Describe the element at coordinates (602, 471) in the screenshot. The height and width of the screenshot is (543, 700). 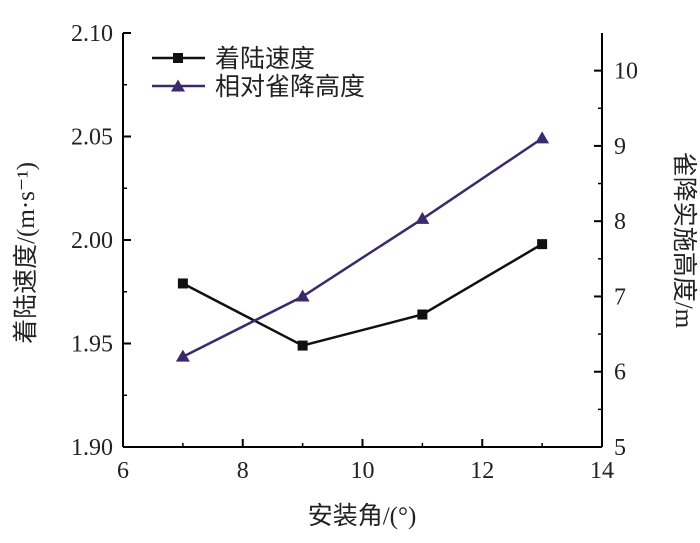
I see `x-tick-label: 14` at that location.